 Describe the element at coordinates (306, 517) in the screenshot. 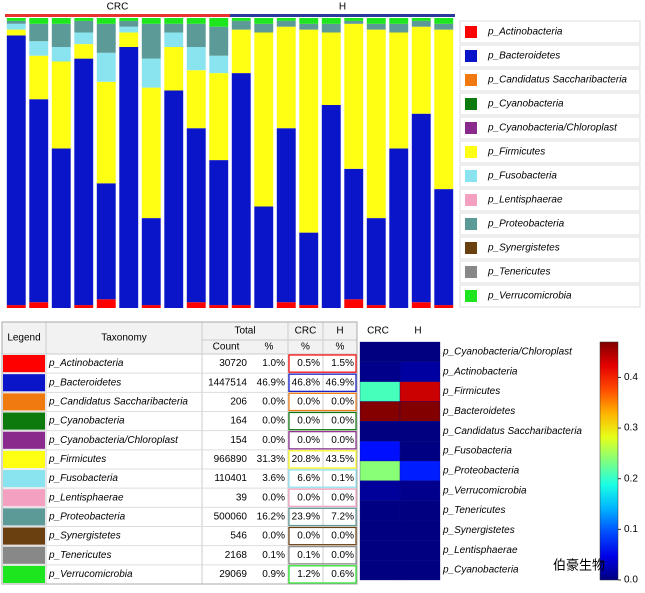

I see `crc-percent: 23.9%` at that location.